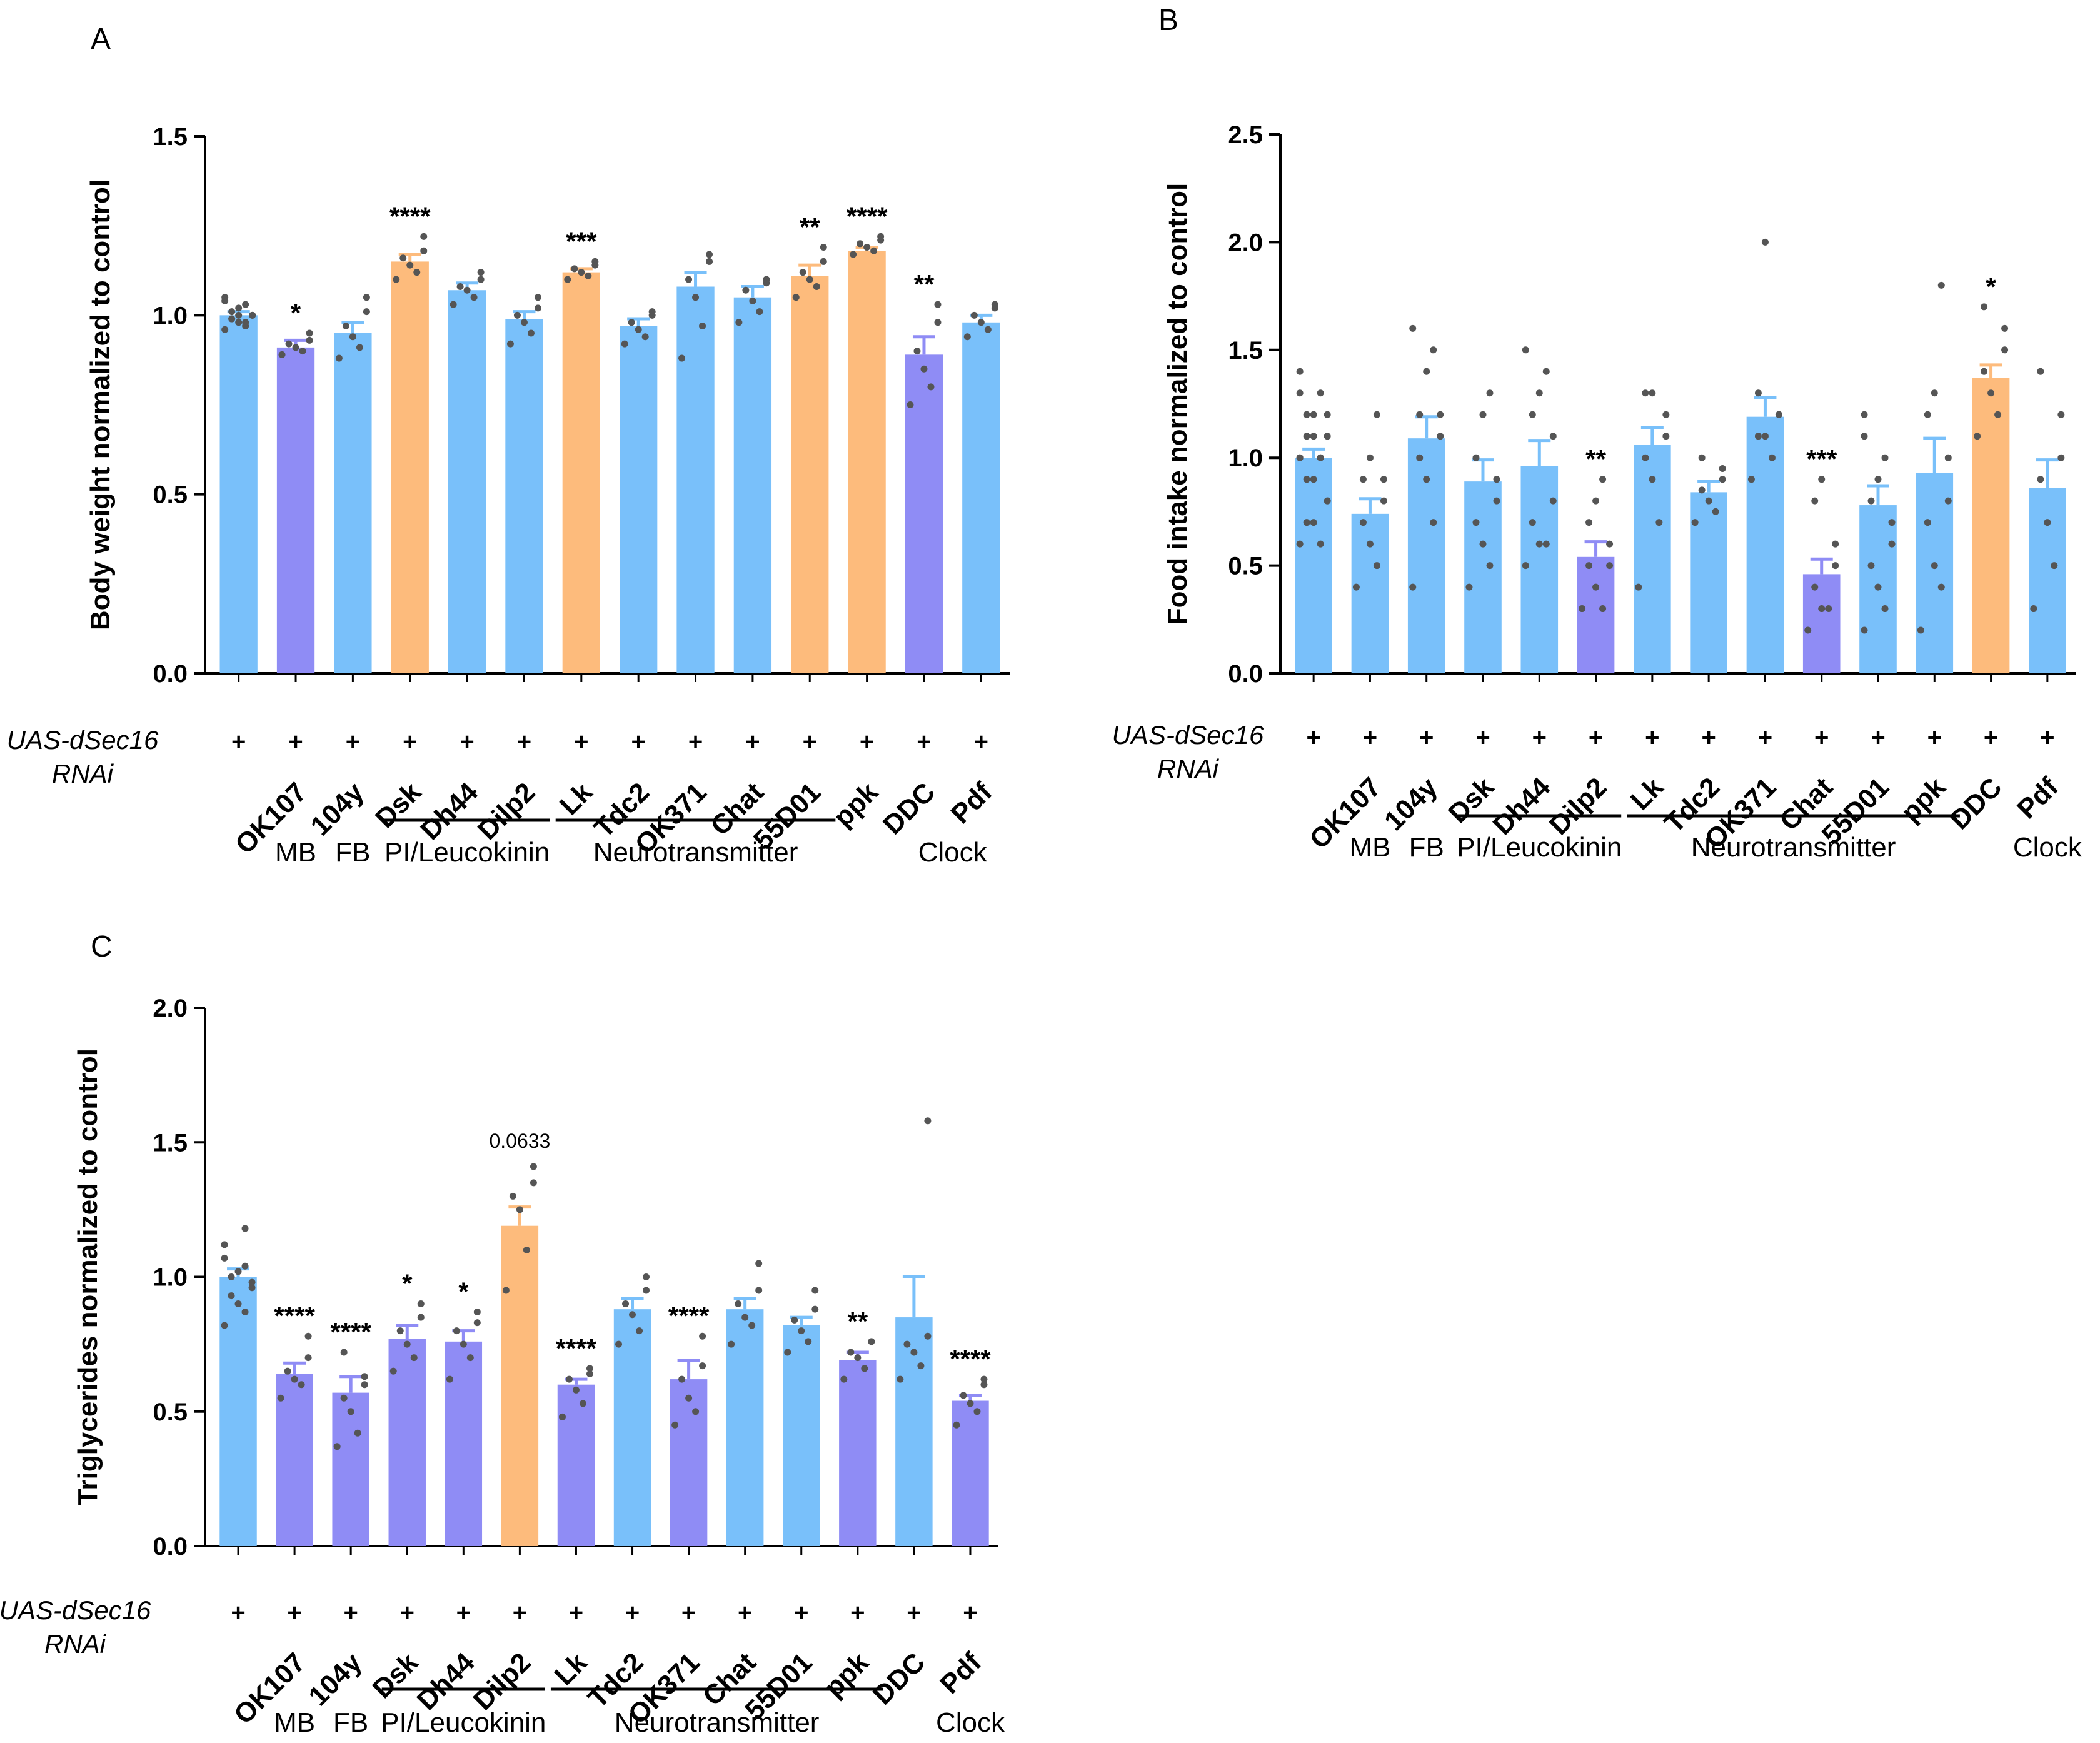 The image size is (2100, 1743). I want to click on category-label: Dh44, so click(446, 1681).